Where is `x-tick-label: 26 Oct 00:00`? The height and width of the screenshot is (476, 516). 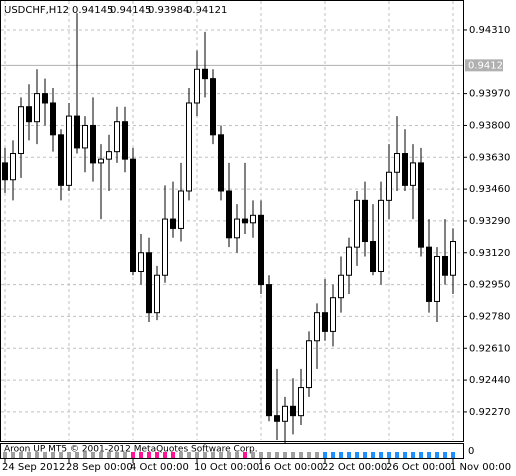
x-tick-label: 26 Oct 00:00 is located at coordinates (418, 467).